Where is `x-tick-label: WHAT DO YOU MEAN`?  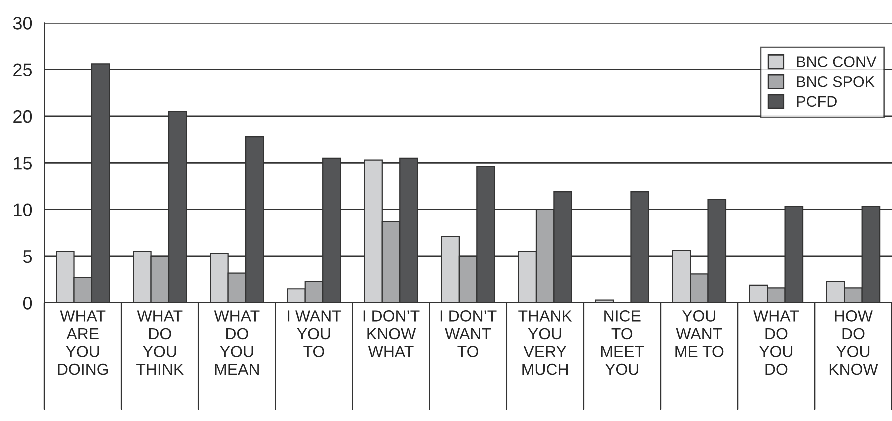 x-tick-label: WHAT DO YOU MEAN is located at coordinates (237, 343).